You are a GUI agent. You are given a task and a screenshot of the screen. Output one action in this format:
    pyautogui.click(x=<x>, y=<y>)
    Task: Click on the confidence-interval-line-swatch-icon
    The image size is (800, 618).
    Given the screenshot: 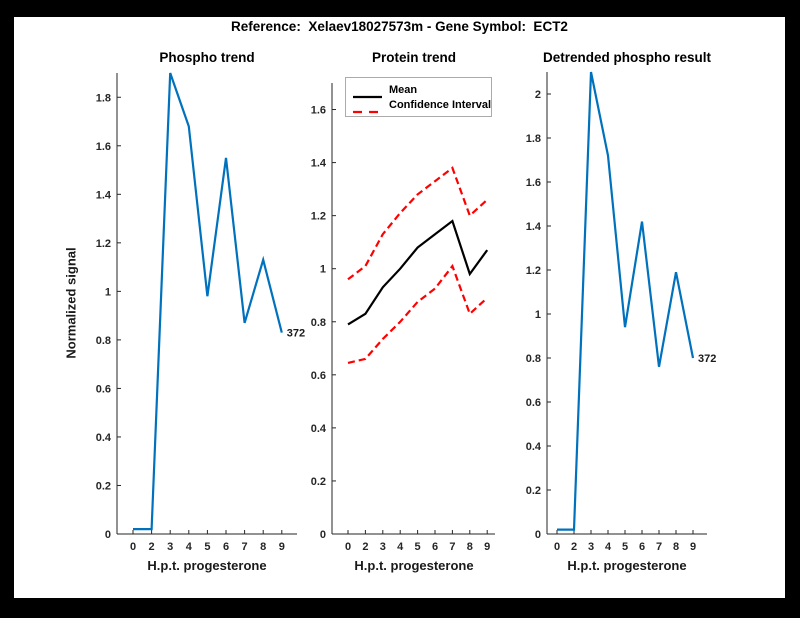 What is the action you would take?
    pyautogui.click(x=367, y=108)
    